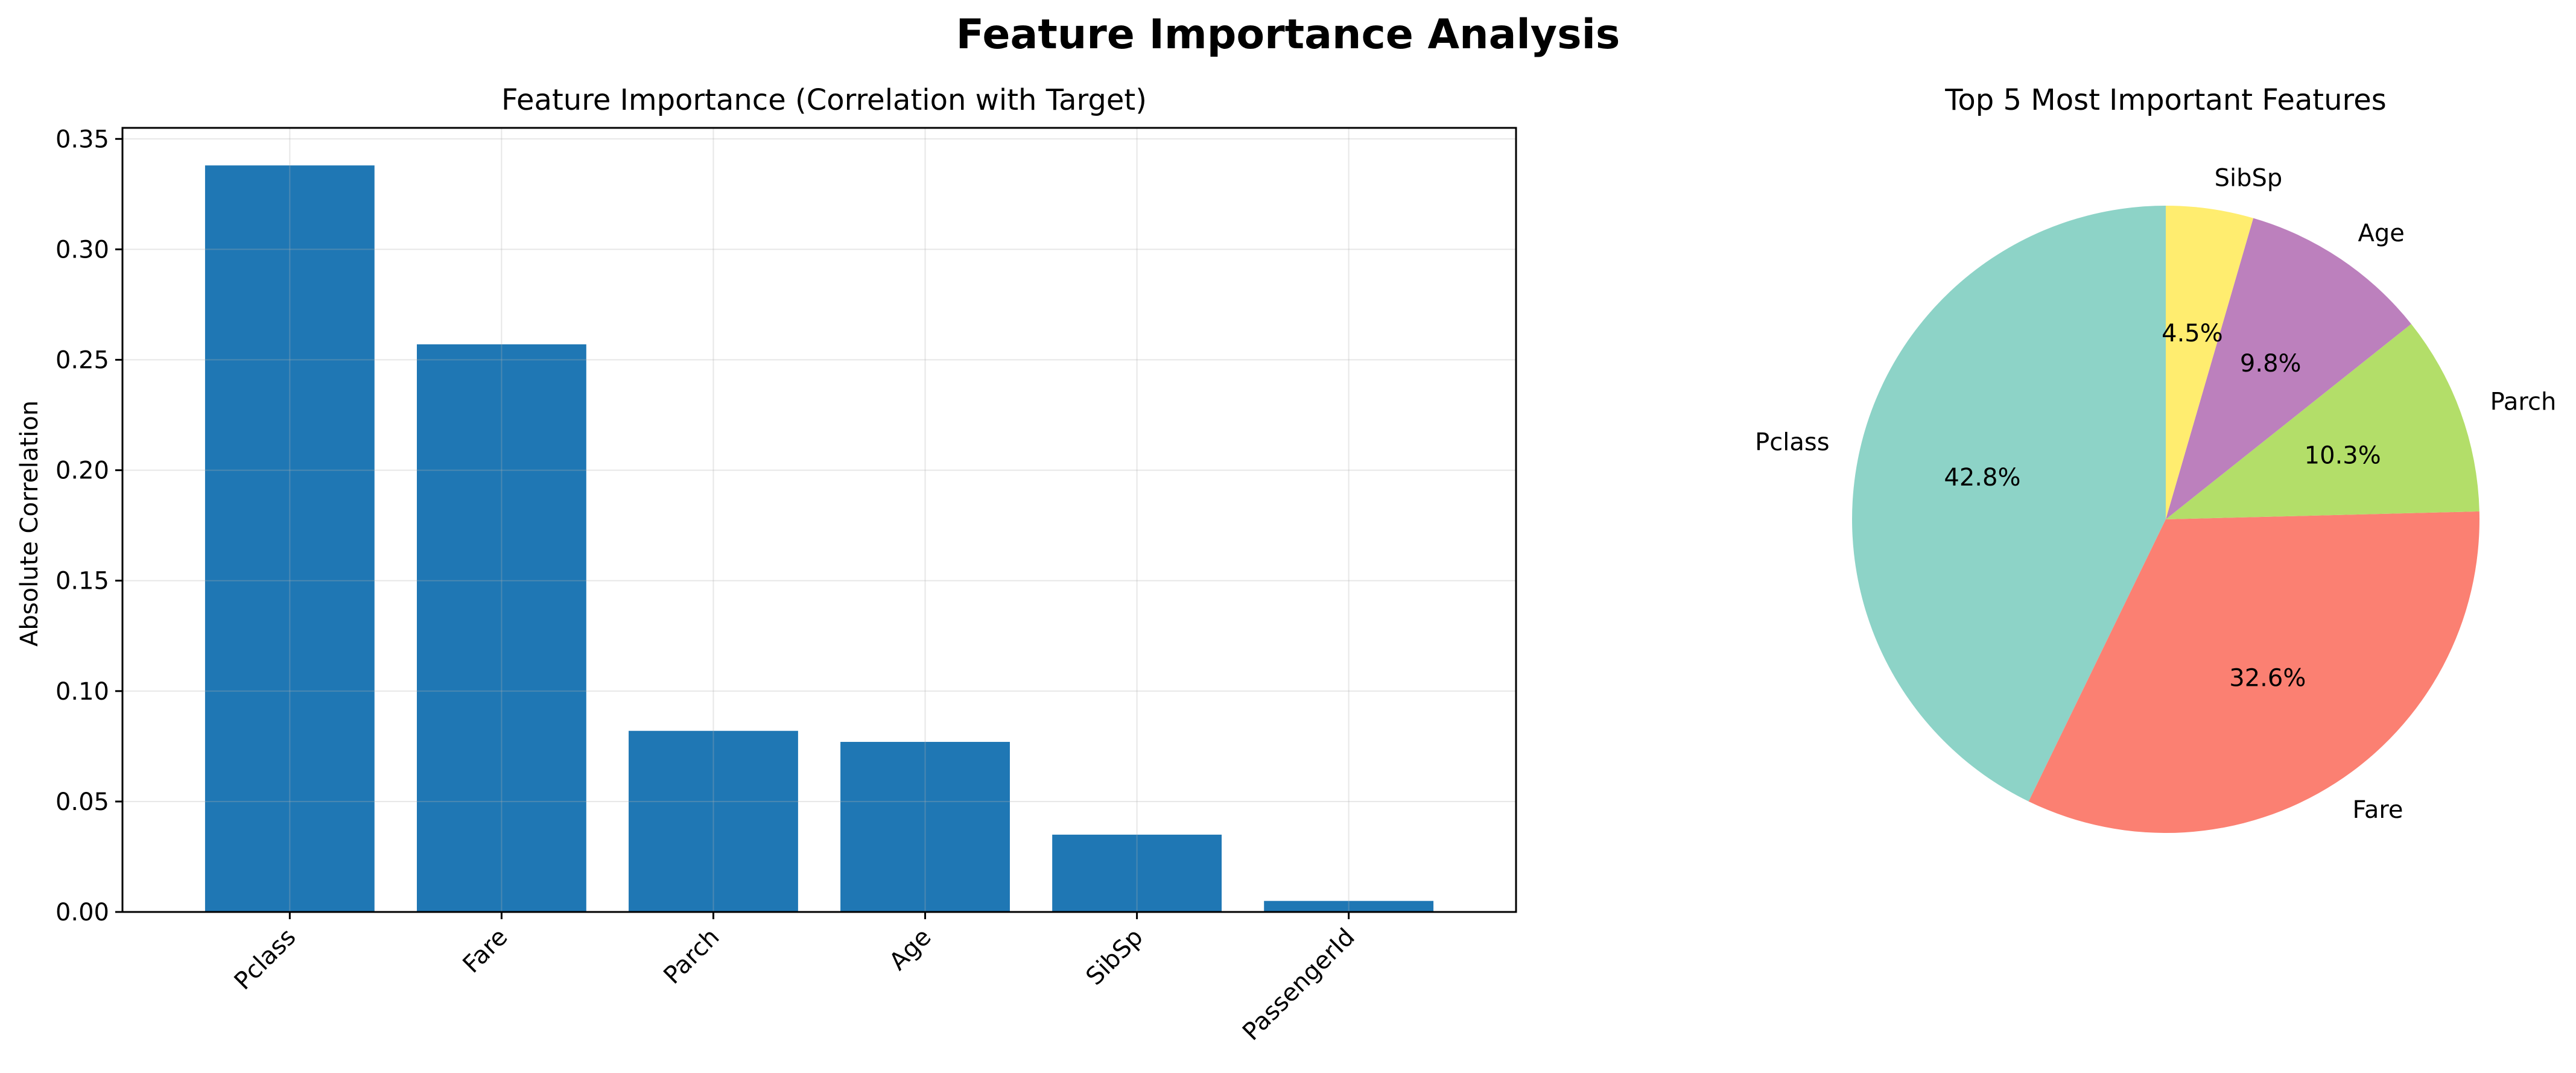 This screenshot has height=1073, width=2576. I want to click on pie-label: Pclass, so click(1792, 443).